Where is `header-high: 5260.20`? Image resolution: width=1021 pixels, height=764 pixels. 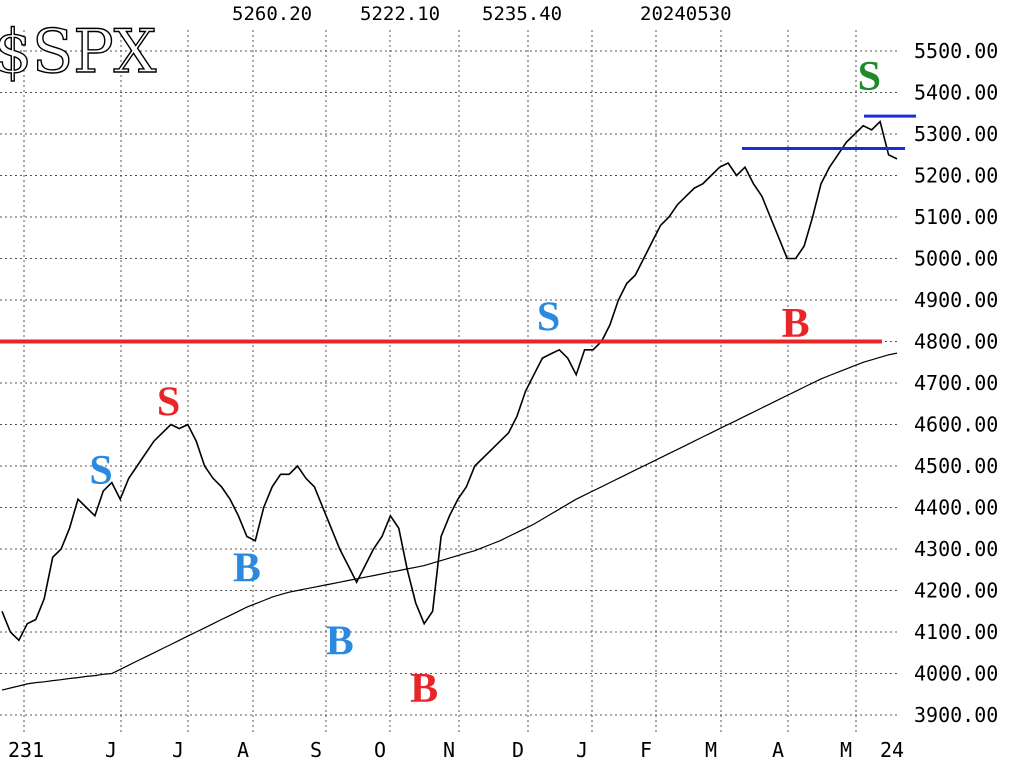 header-high: 5260.20 is located at coordinates (272, 14).